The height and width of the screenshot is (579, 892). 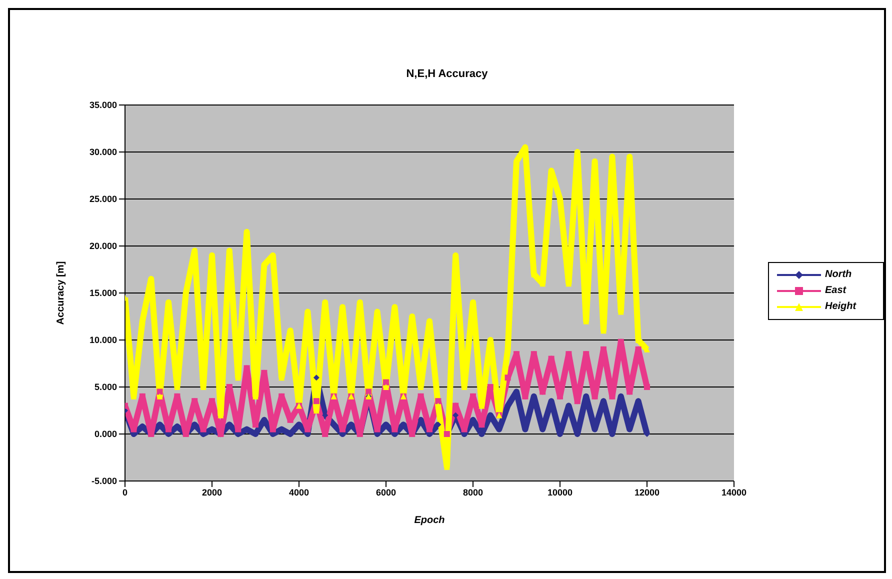 I want to click on x-tick-label: 6000, so click(x=386, y=492).